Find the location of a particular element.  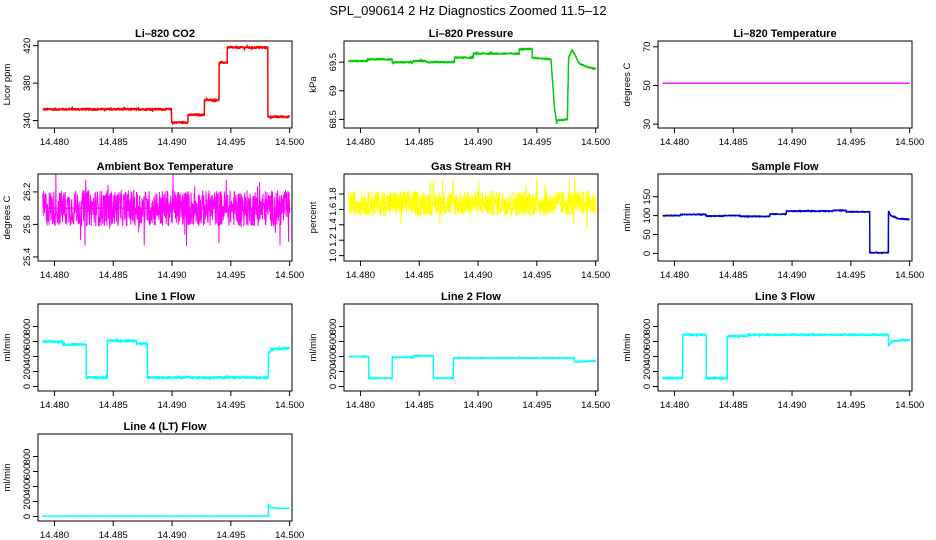

series-steps-line-3-flow is located at coordinates (786, 356).